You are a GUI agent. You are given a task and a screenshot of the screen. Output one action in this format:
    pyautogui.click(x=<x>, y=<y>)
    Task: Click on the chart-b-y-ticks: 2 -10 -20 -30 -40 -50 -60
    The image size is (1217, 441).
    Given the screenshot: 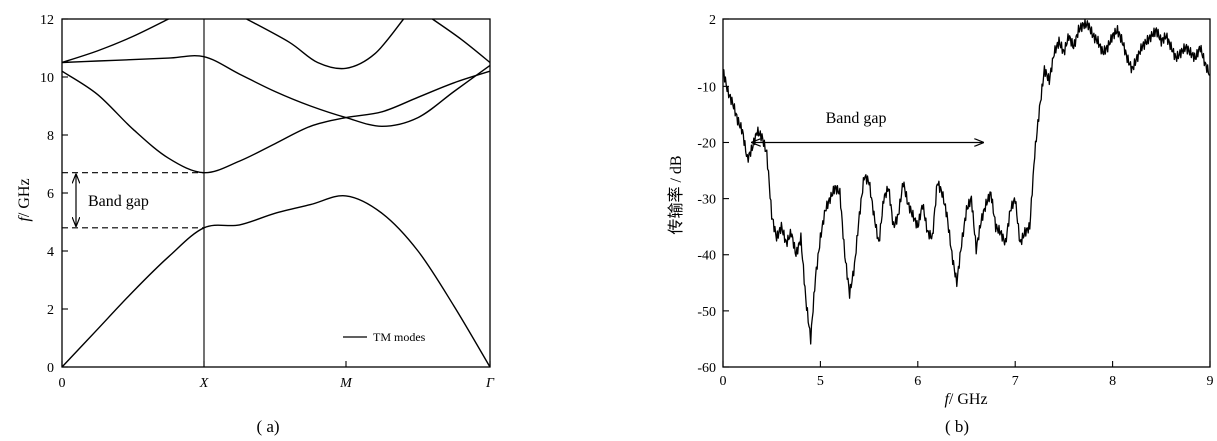 What is the action you would take?
    pyautogui.click(x=713, y=194)
    